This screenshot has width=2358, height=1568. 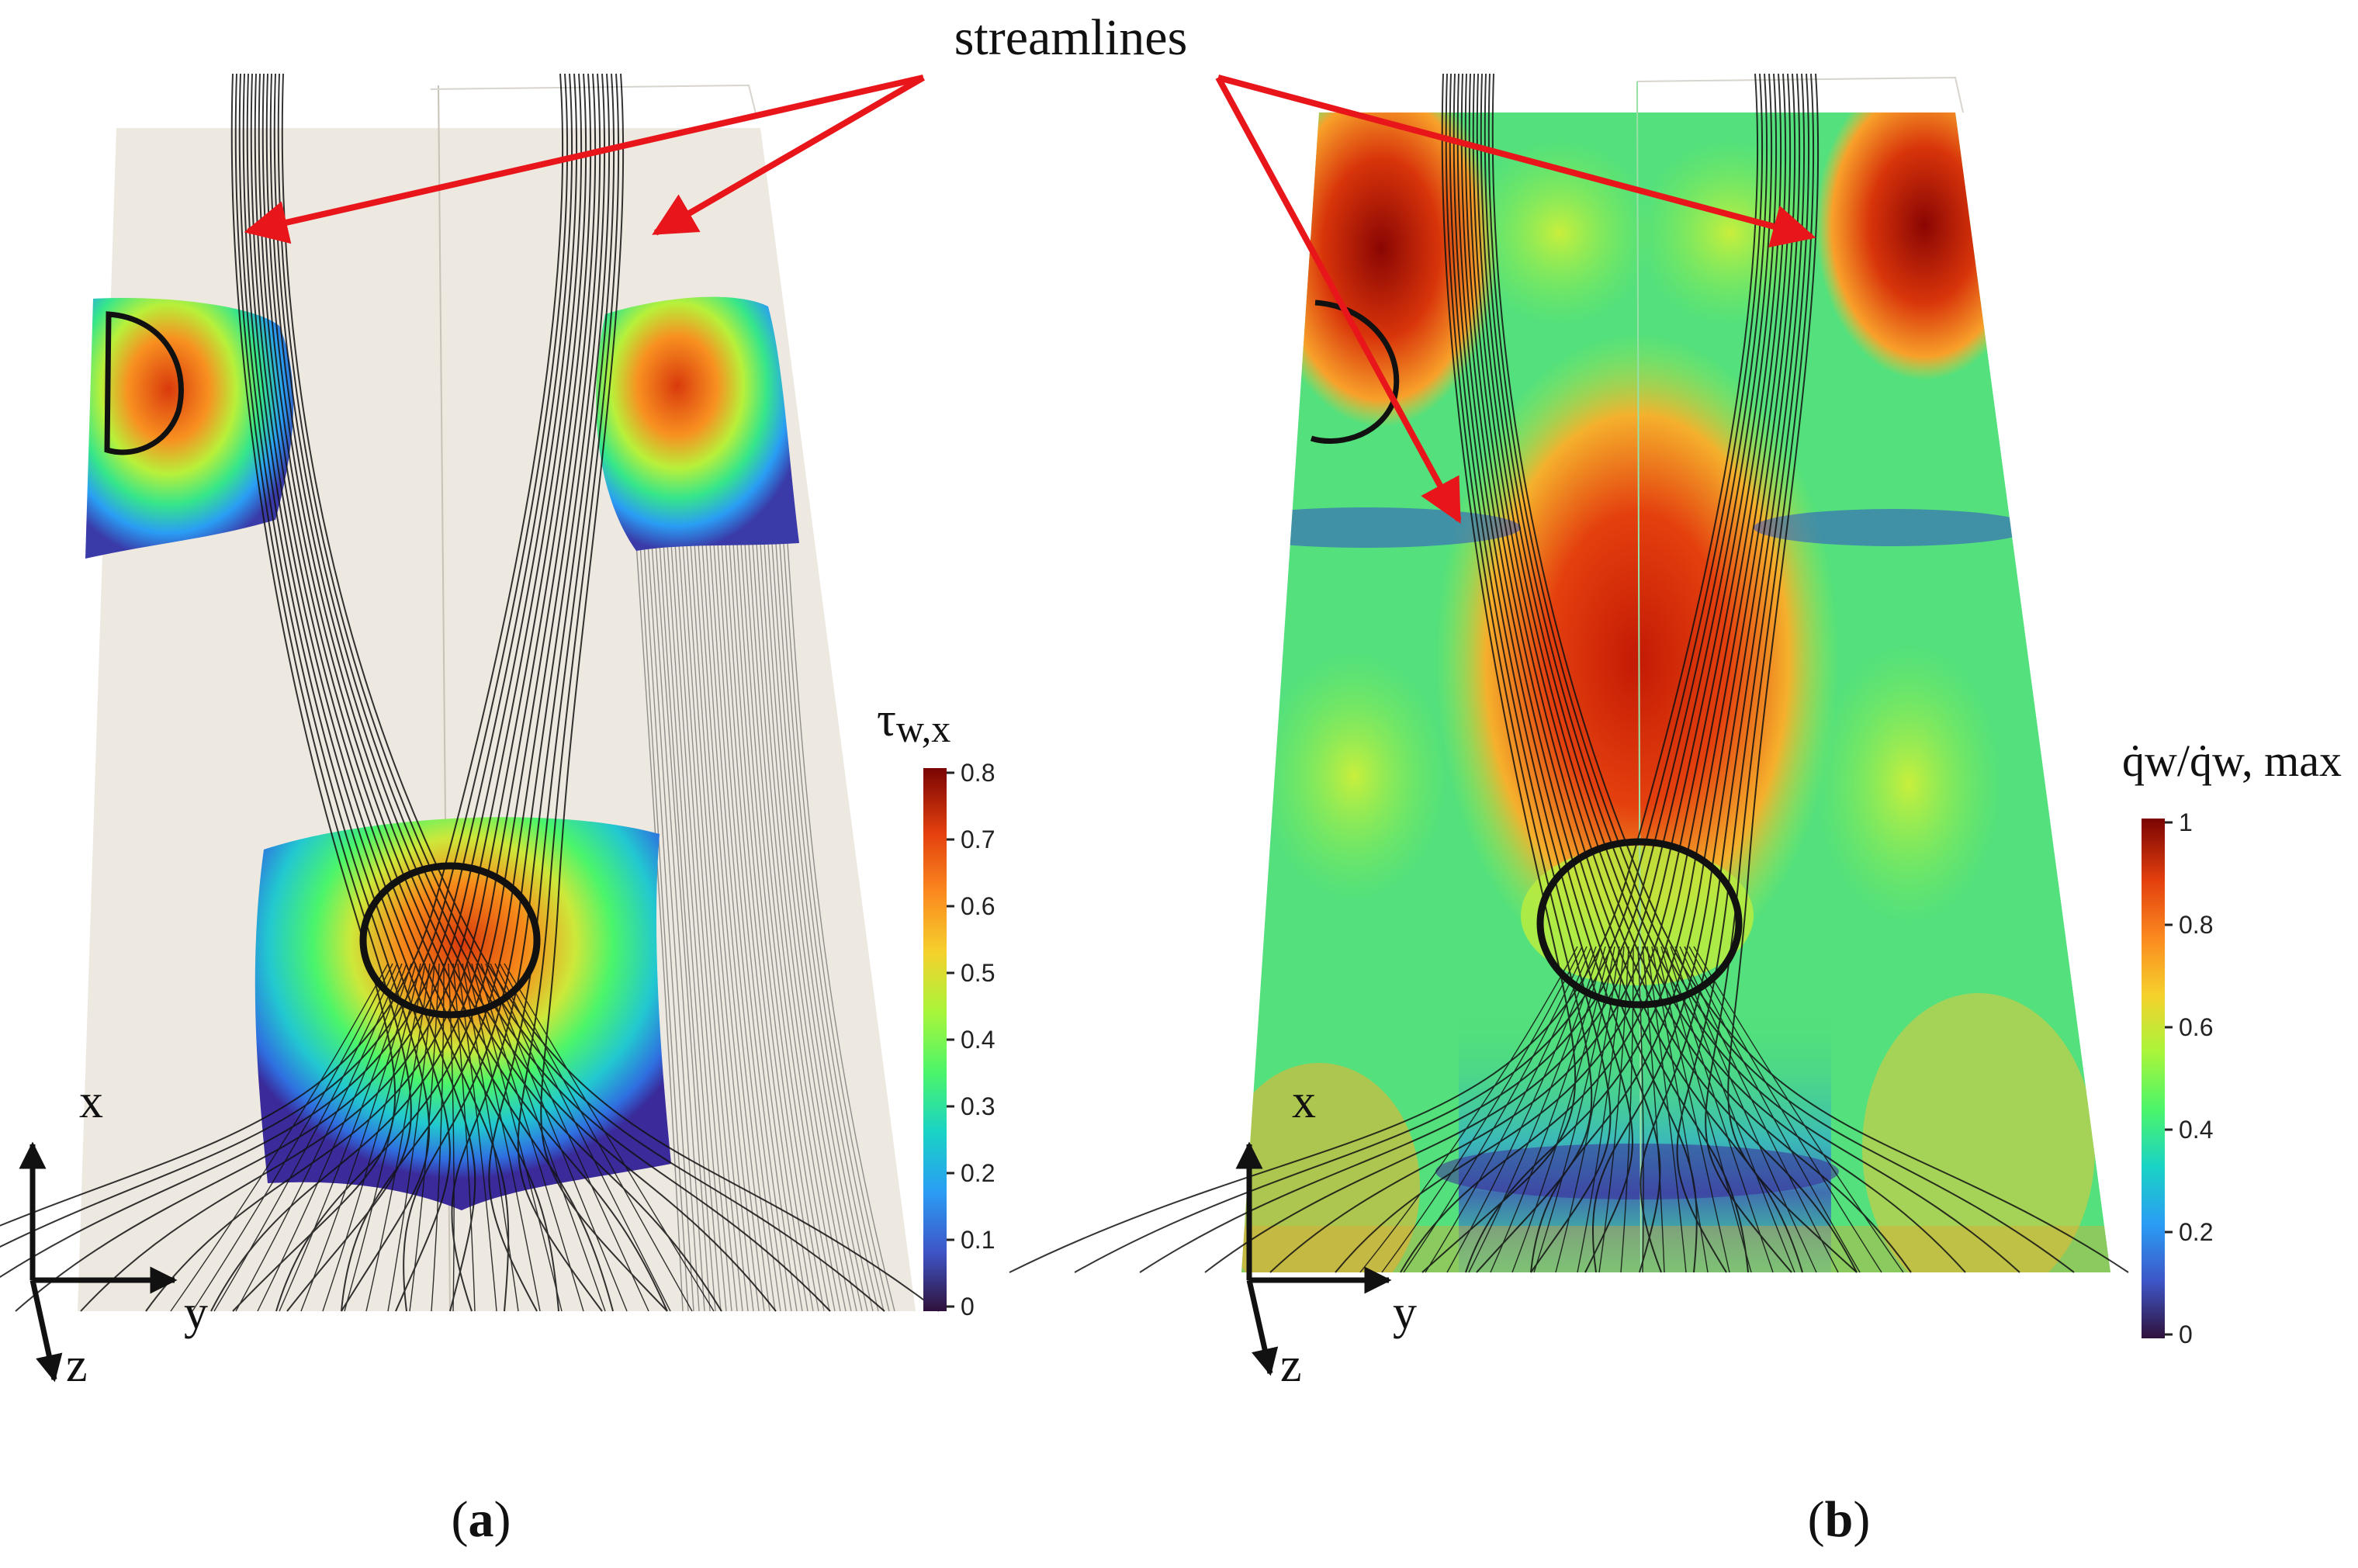 I want to click on hot-region-top-right-b, so click(x=1924, y=246).